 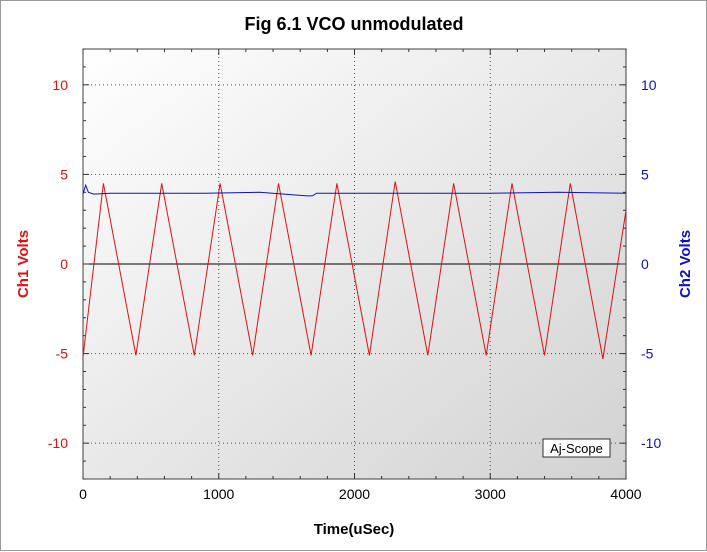 What do you see at coordinates (685, 264) in the screenshot?
I see `y-axis-label-right: Ch2 Volts` at bounding box center [685, 264].